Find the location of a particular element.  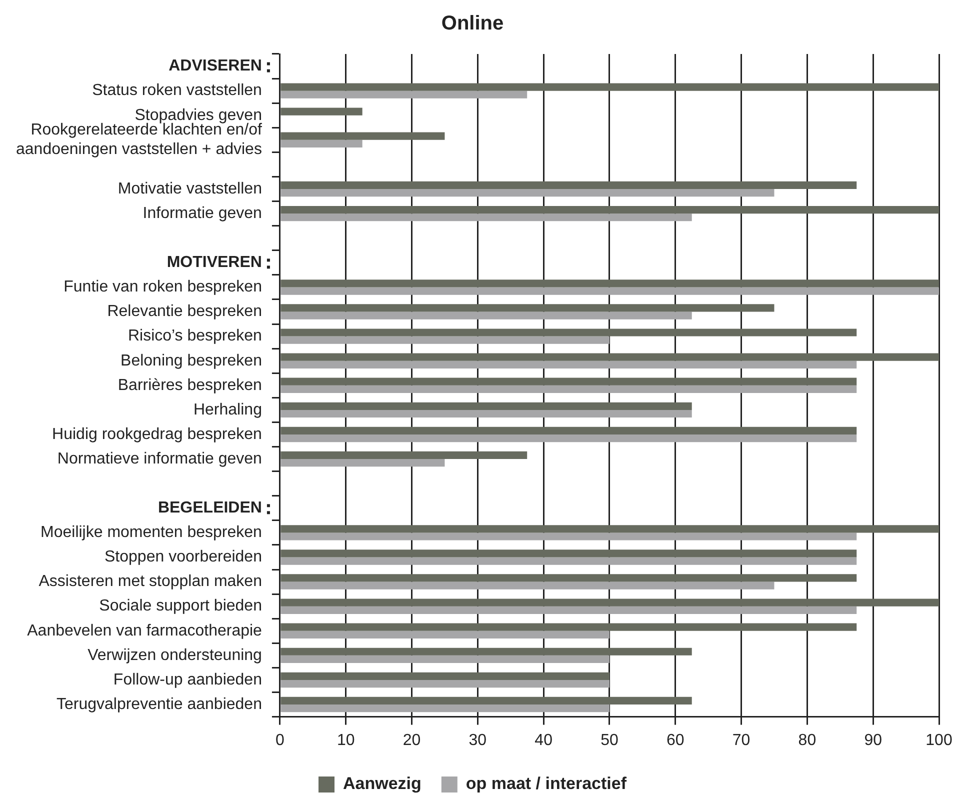

y-tick-label: Beloning bespreken is located at coordinates (191, 361).